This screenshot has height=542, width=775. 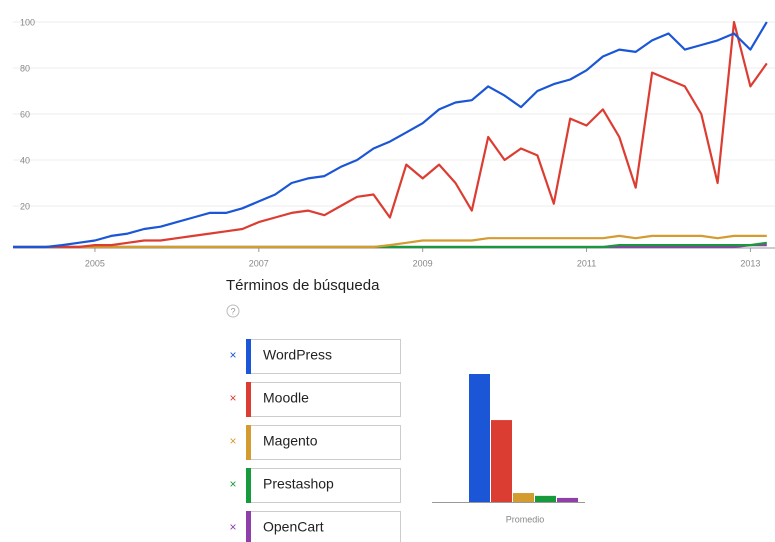 I want to click on x-tick-label: 2009, so click(x=423, y=263).